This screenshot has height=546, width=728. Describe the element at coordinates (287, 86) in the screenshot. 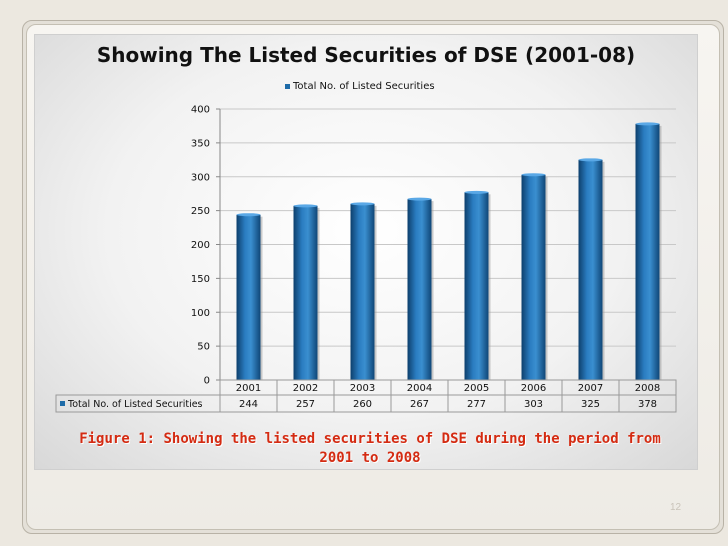

I see `legend-swatch` at that location.